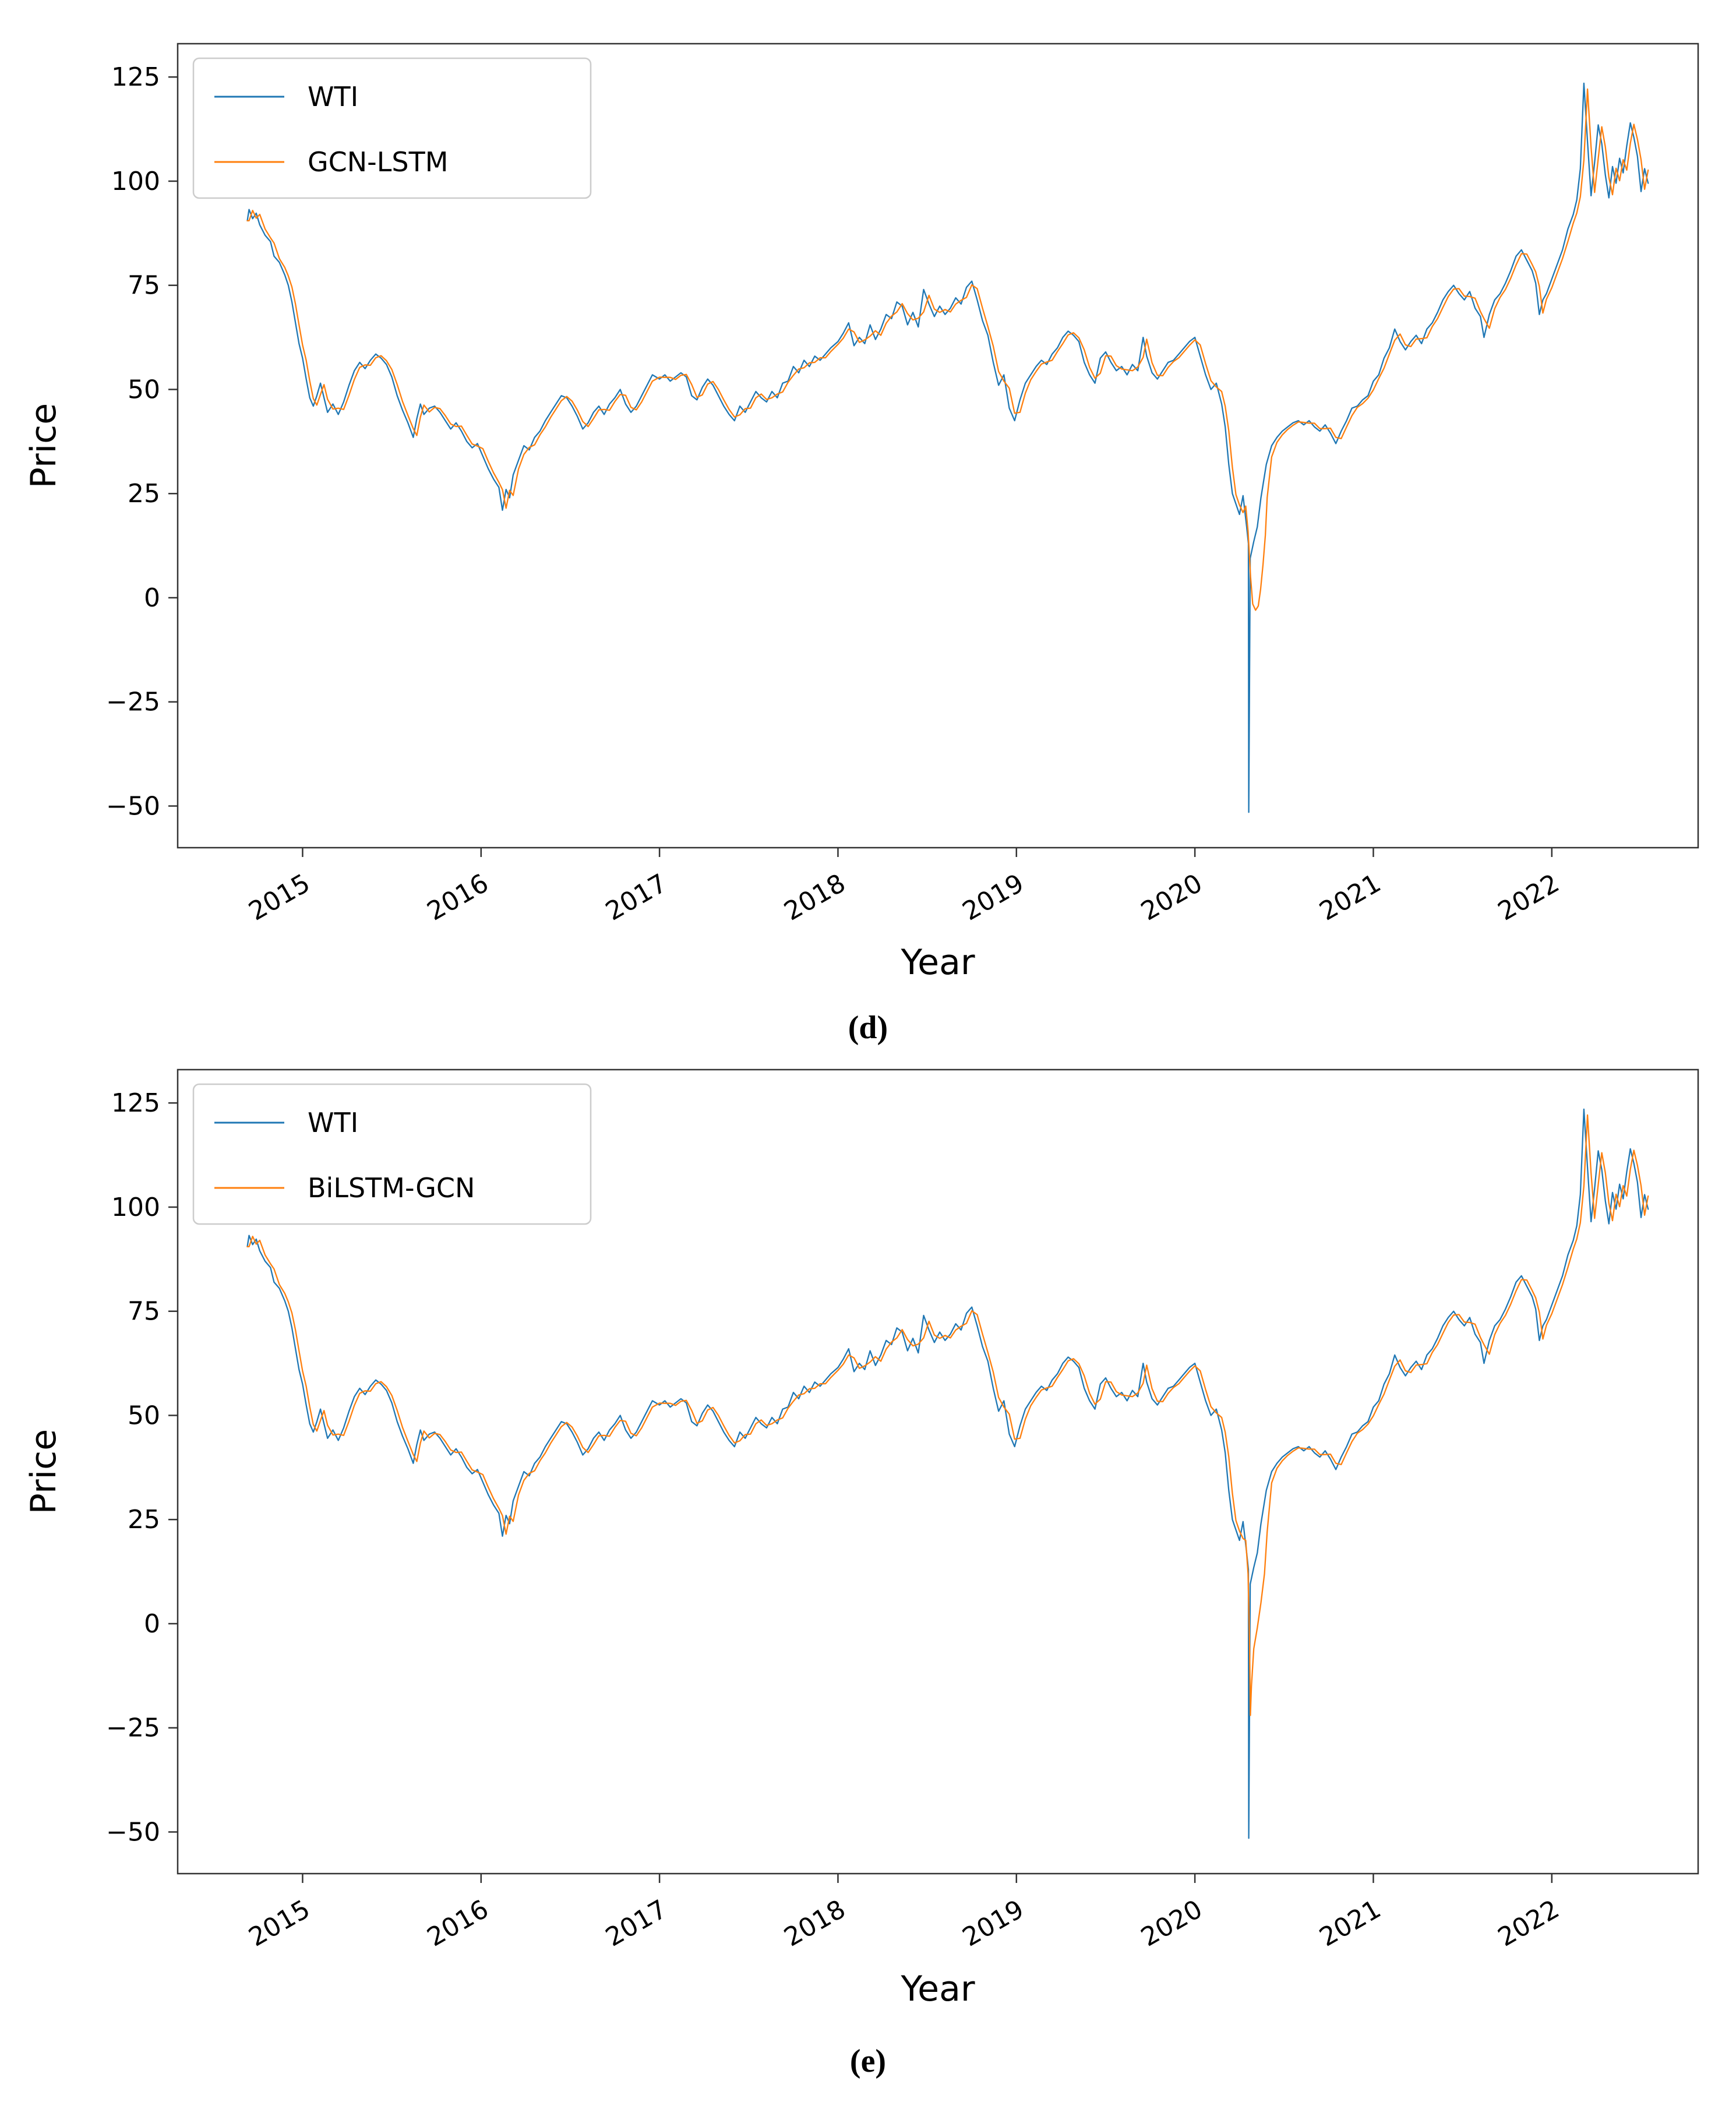 The height and width of the screenshot is (2102, 1736). I want to click on caption-d: (d), so click(868, 1028).